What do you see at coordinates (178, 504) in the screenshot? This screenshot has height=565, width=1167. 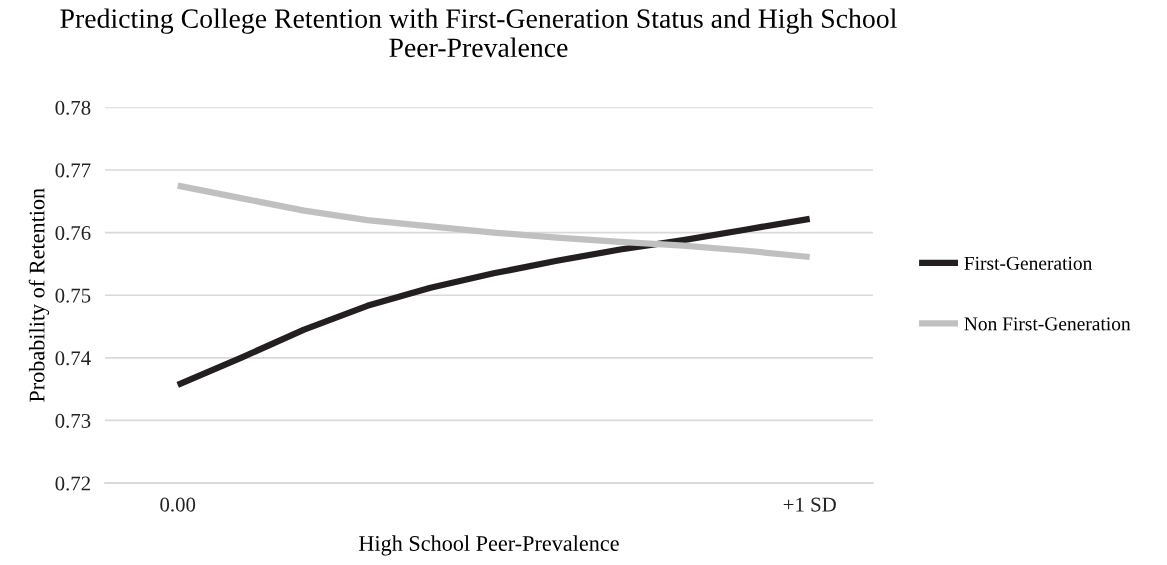 I see `x-tick-label: 0.00` at bounding box center [178, 504].